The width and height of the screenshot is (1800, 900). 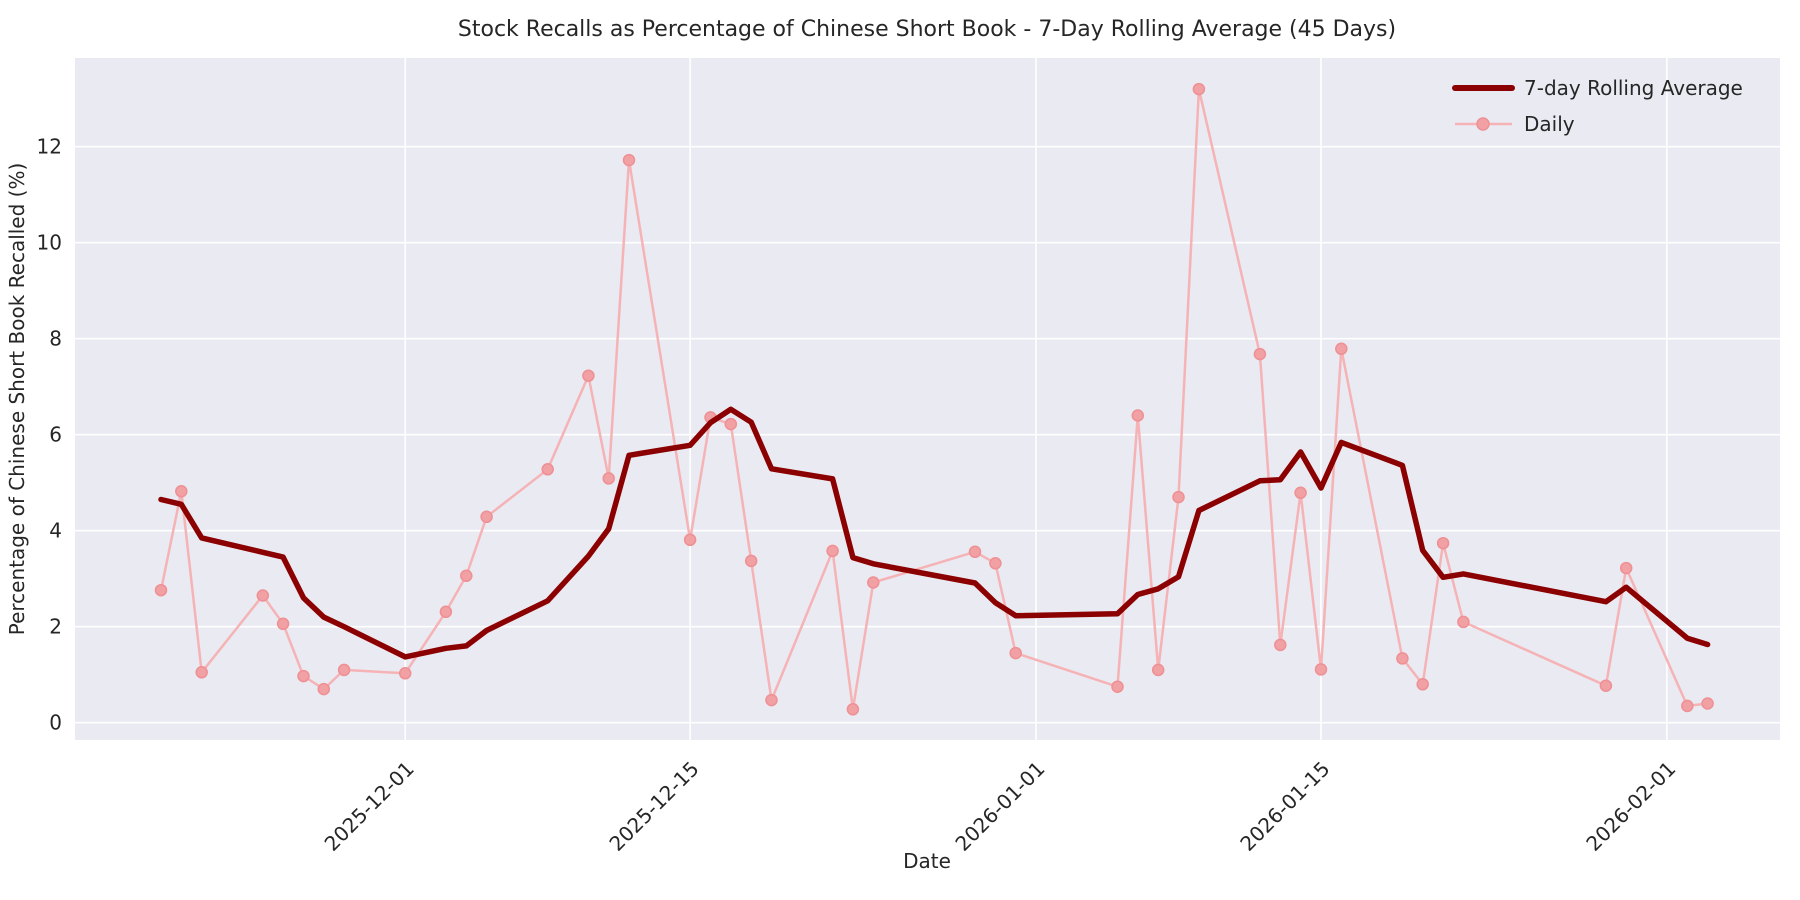 What do you see at coordinates (1633, 88) in the screenshot?
I see `legend-label-rolling: 7-day Rolling Average` at bounding box center [1633, 88].